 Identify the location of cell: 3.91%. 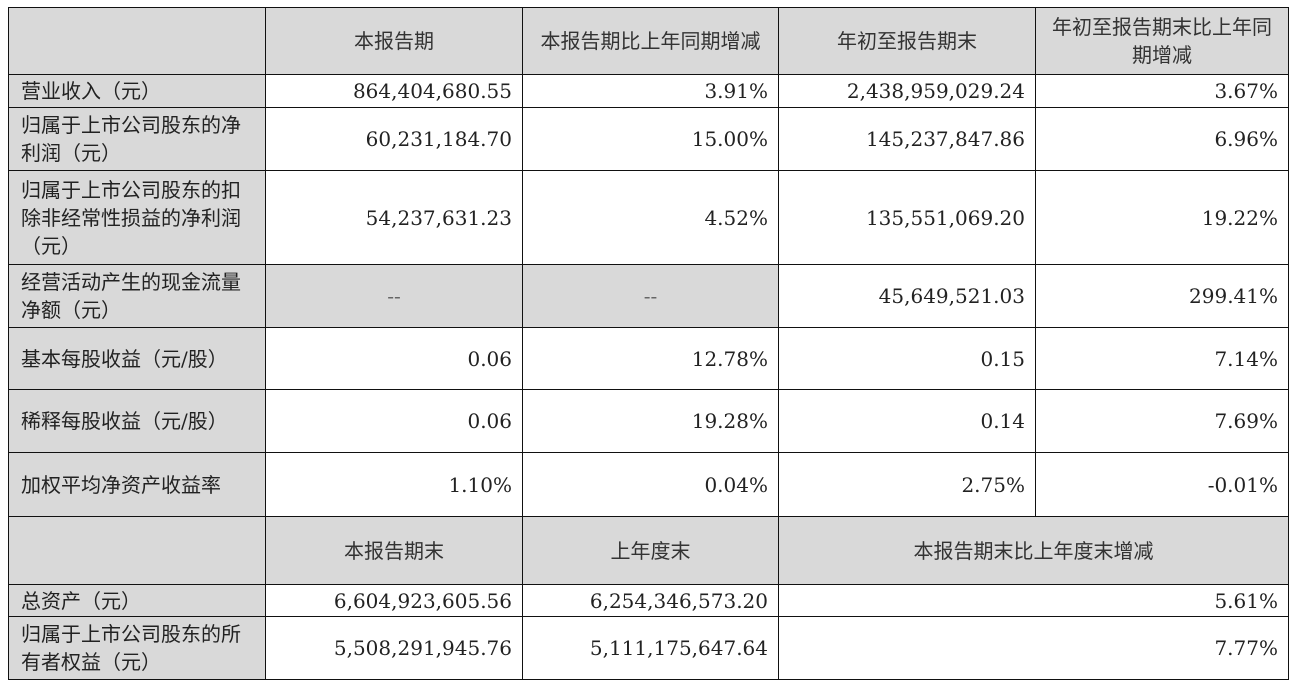
(650, 91).